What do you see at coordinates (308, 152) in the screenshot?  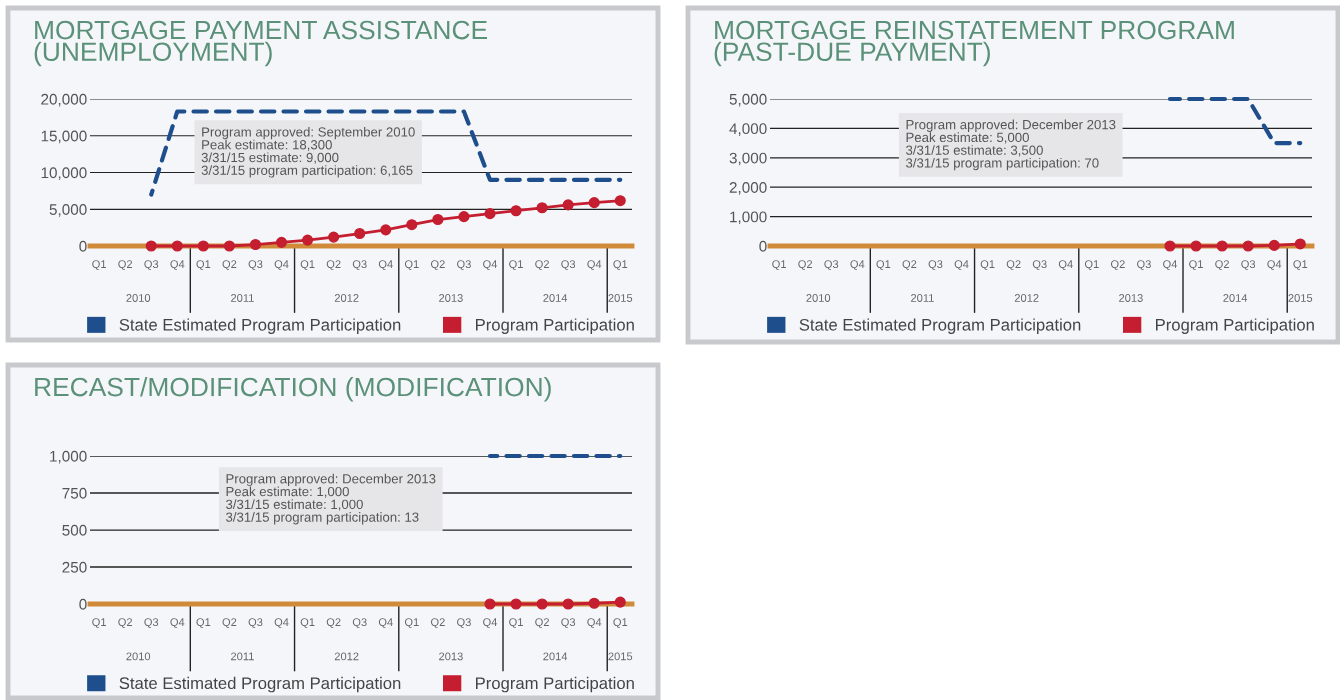 I see `annotation: Program approved: September 2010 Peak estimate: 18,300 3/31/15 estimate: 9,000 3/31/15 program participation: 6,165` at bounding box center [308, 152].